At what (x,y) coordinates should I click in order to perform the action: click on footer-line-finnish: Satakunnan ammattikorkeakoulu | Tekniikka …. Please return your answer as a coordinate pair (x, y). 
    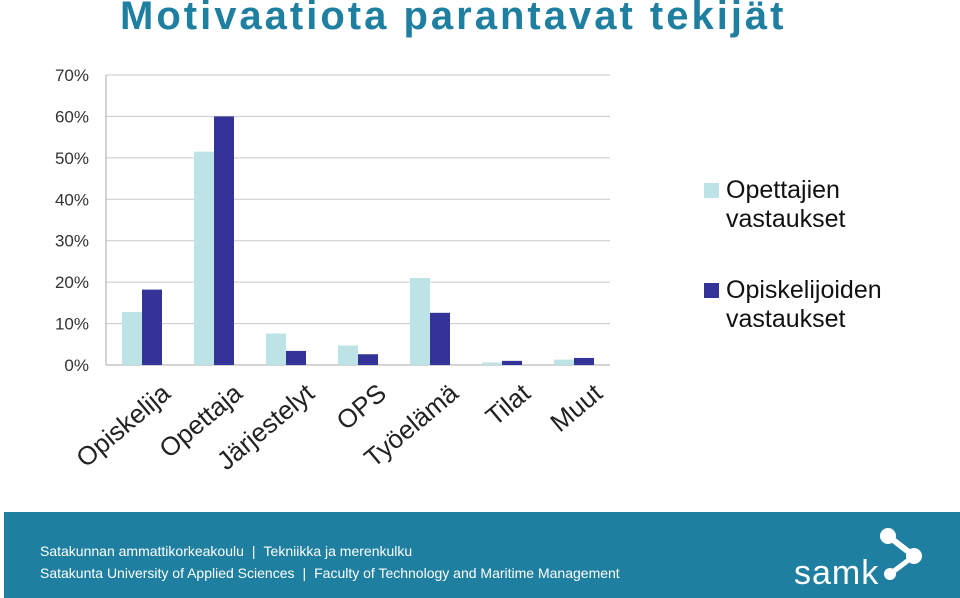
    Looking at the image, I should click on (226, 551).